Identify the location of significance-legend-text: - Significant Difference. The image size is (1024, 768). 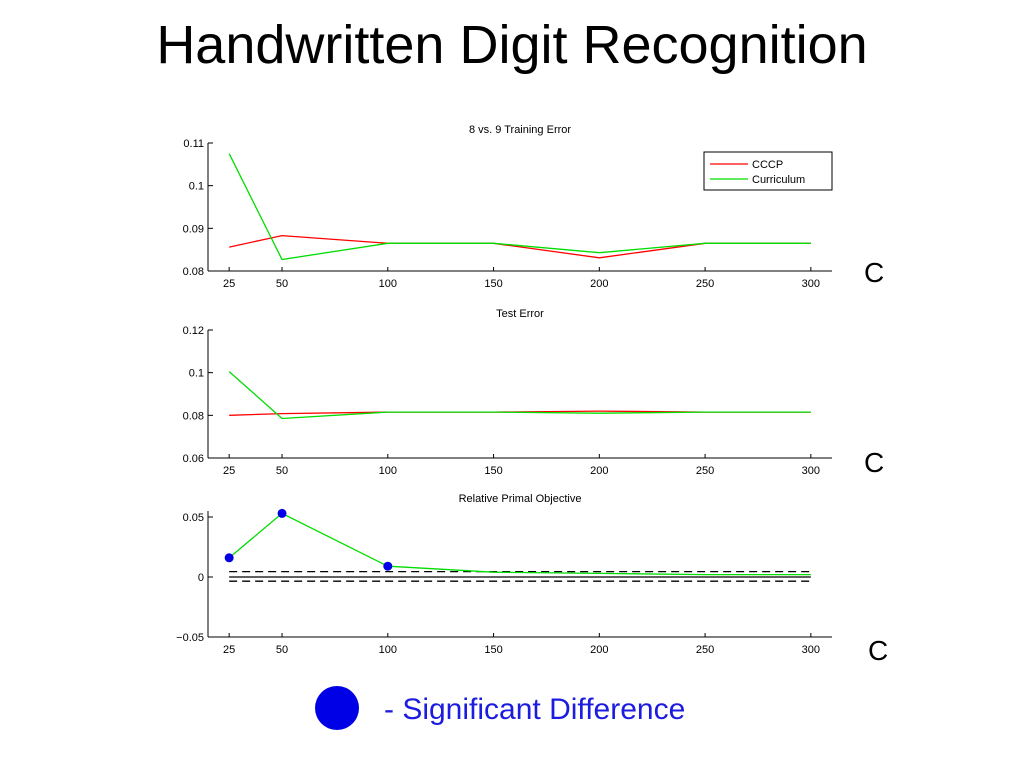
(535, 709).